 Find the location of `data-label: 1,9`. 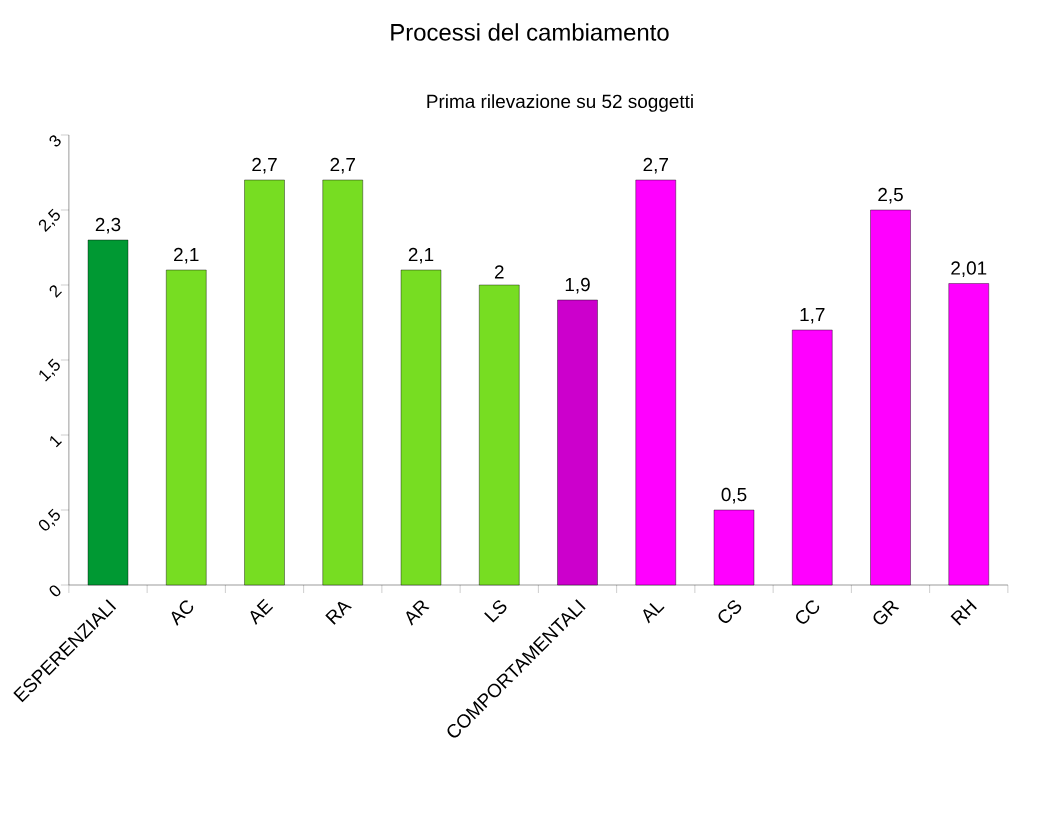

data-label: 1,9 is located at coordinates (577, 285).